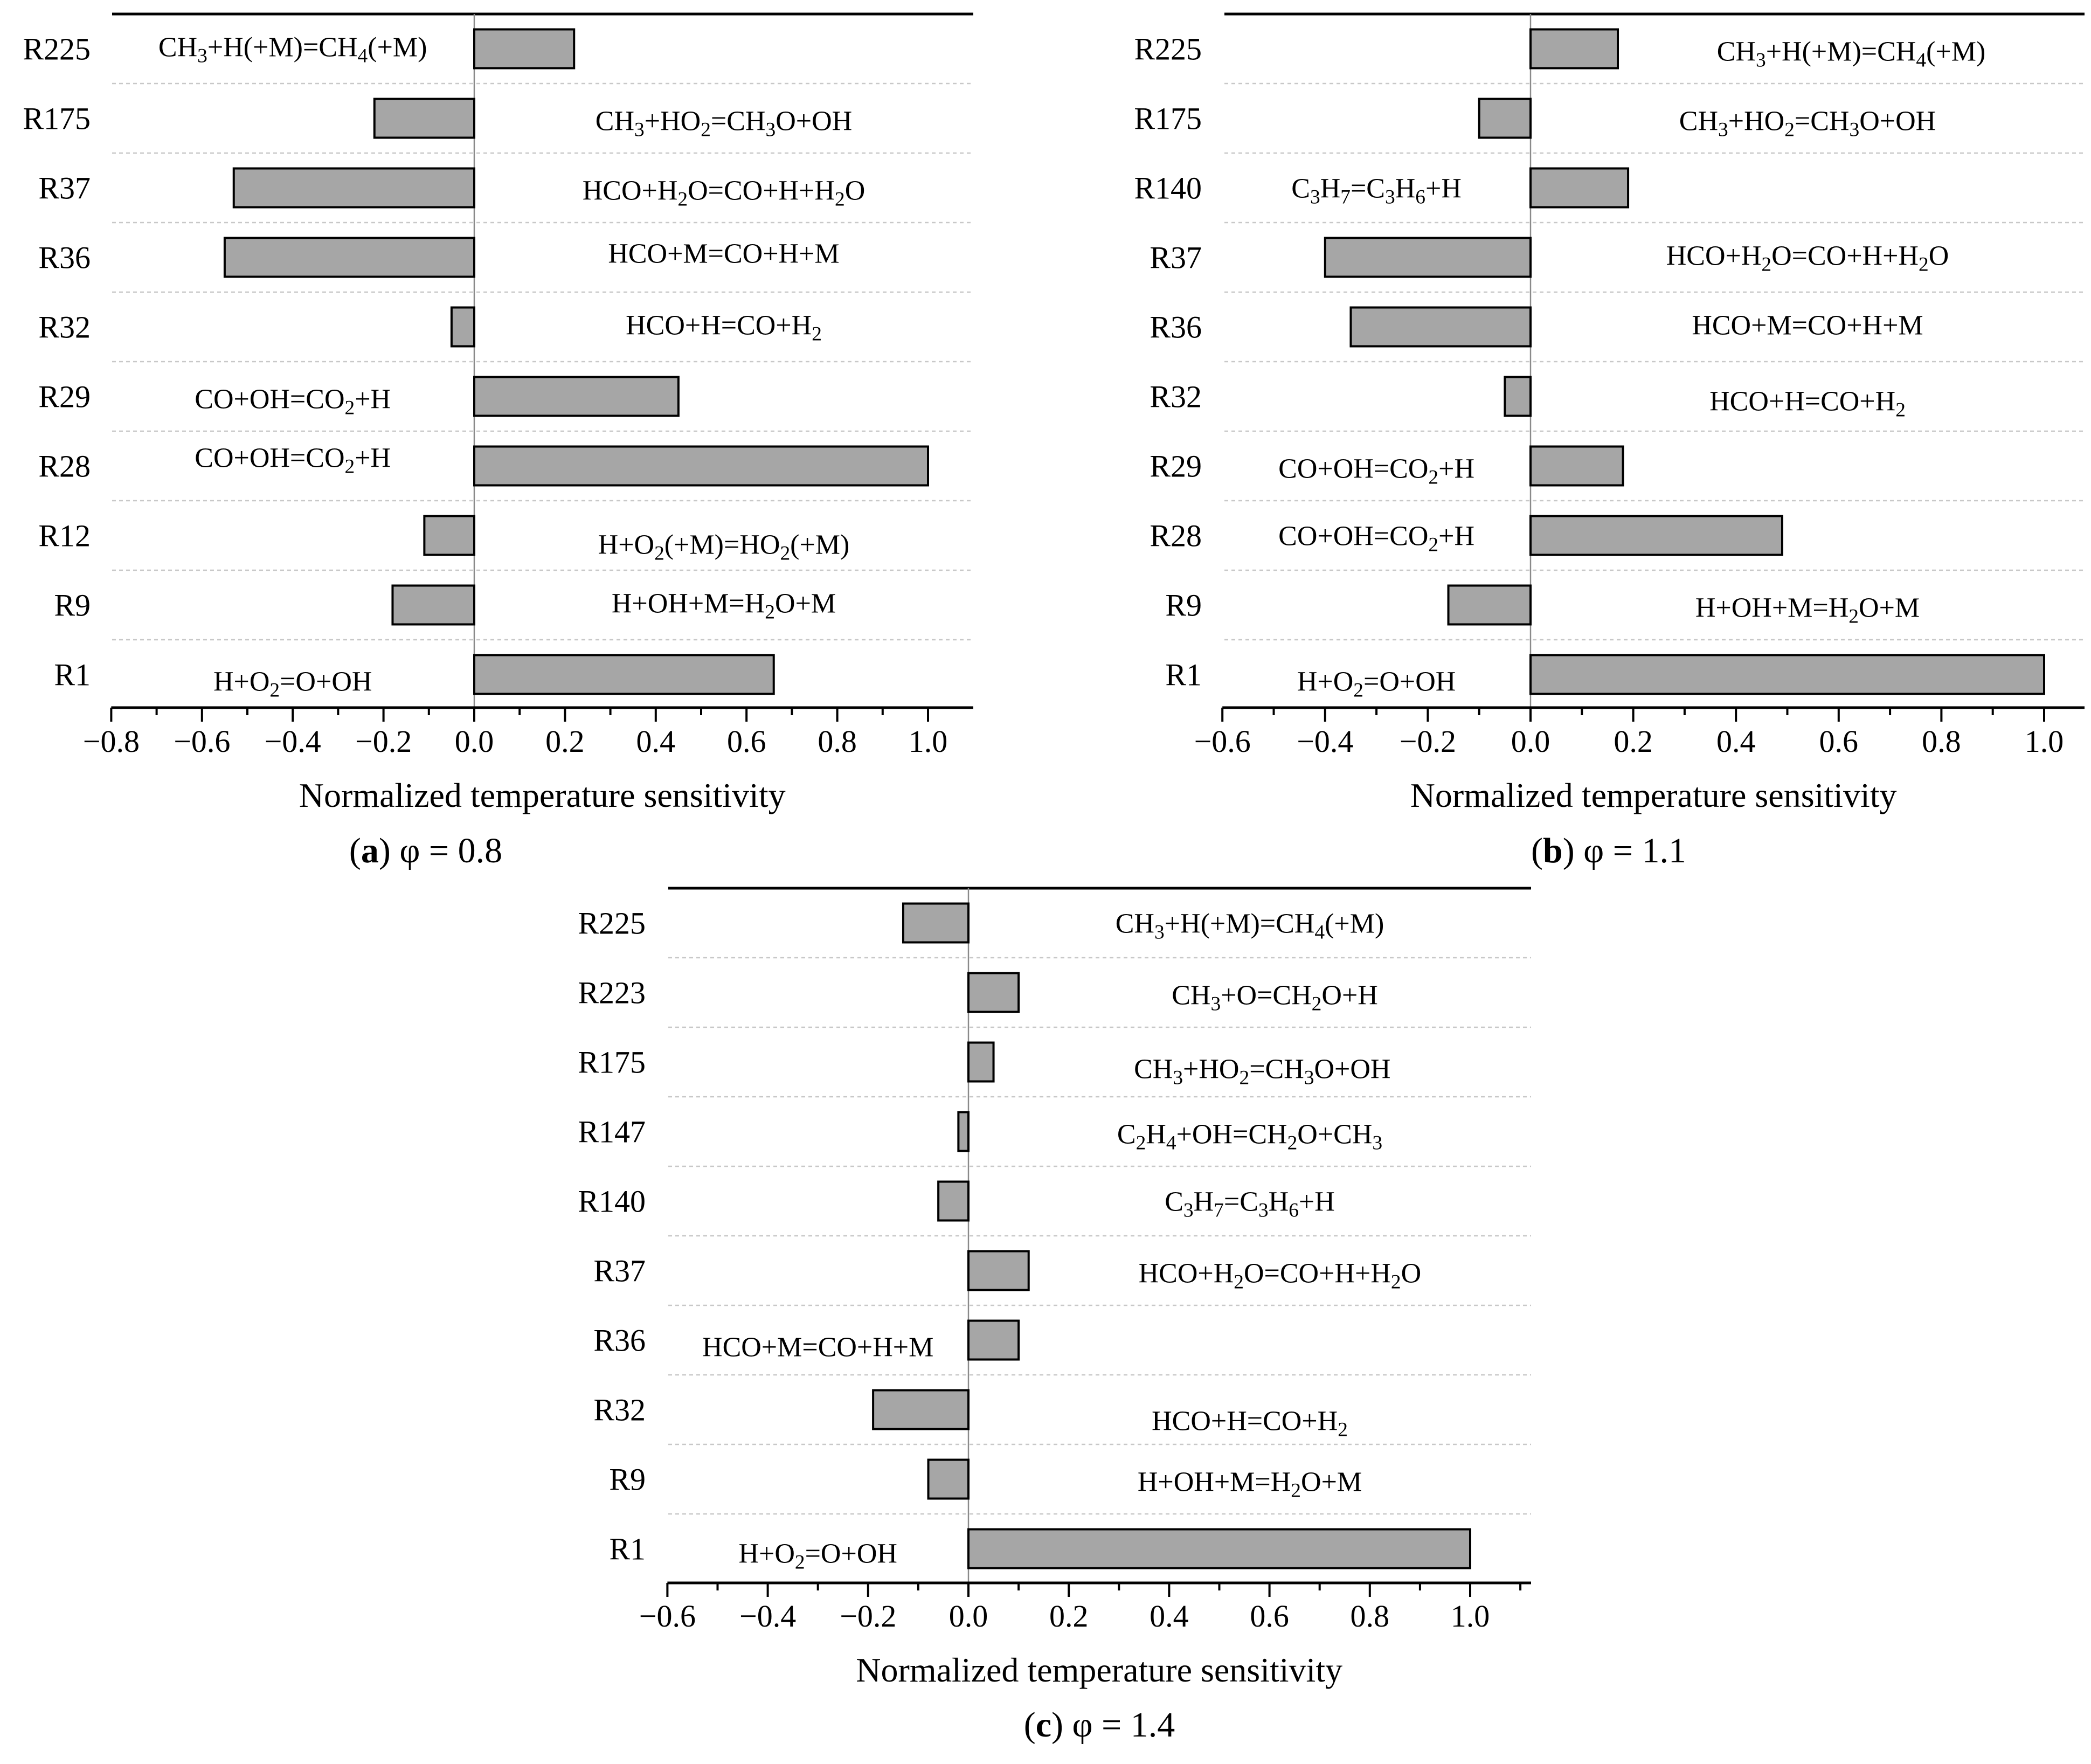 This screenshot has height=1764, width=2091. Describe the element at coordinates (612, 993) in the screenshot. I see `row-label-r223: R223` at that location.